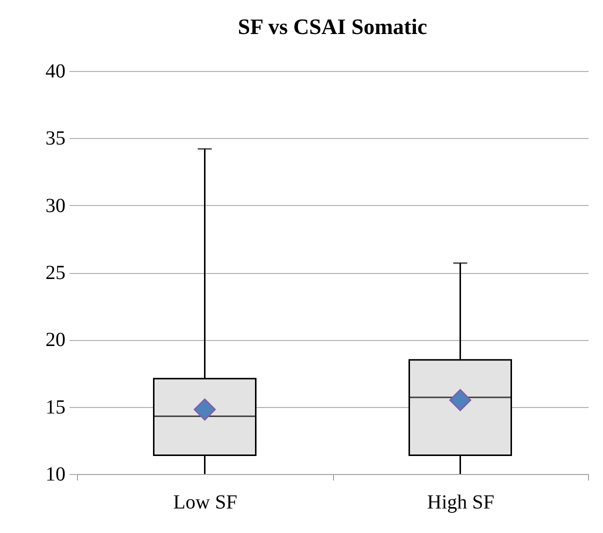 Image resolution: width=603 pixels, height=533 pixels. Describe the element at coordinates (56, 273) in the screenshot. I see `y-tick-label: 25` at that location.